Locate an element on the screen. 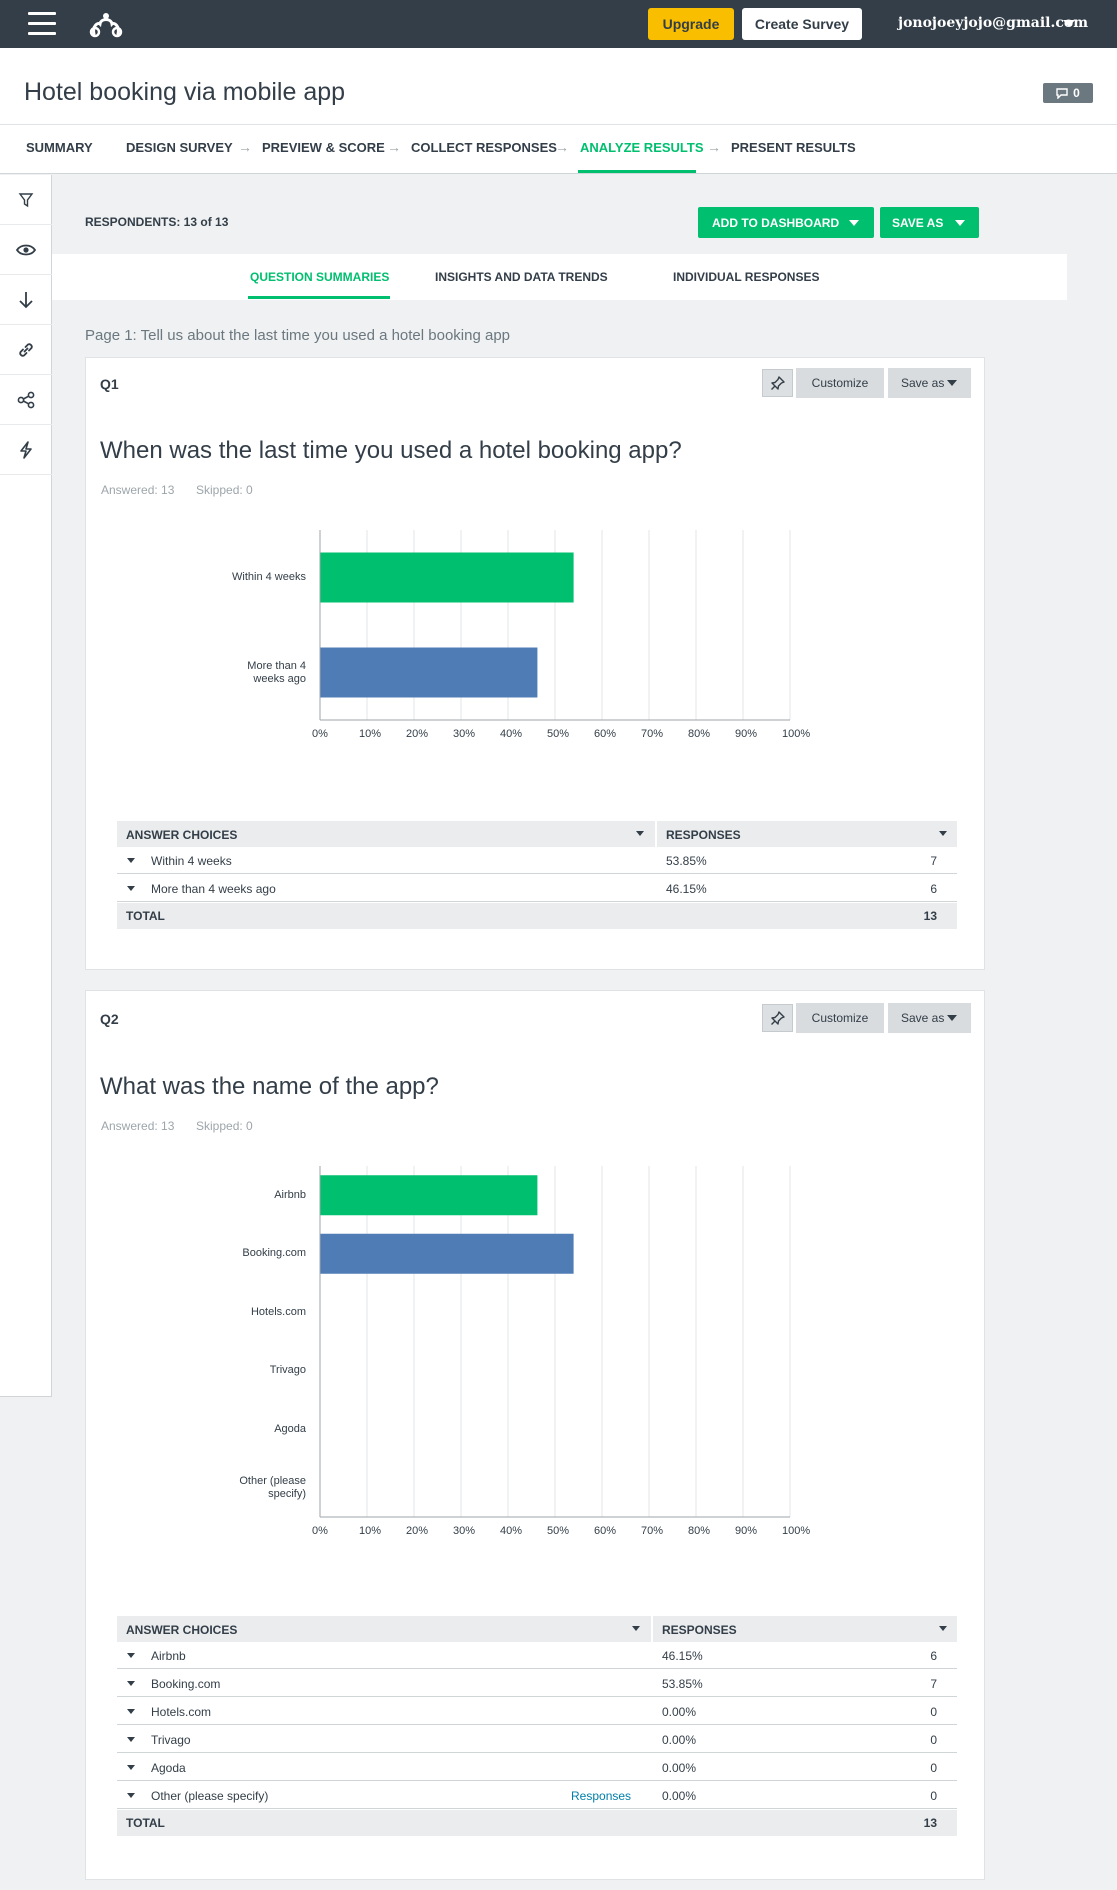 This screenshot has width=1117, height=1890. download-button is located at coordinates (26, 300).